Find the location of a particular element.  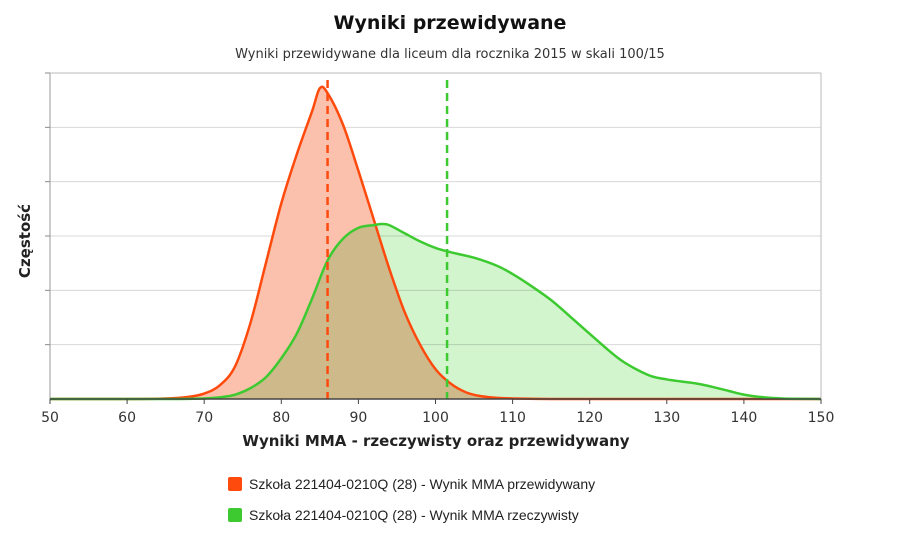

x-tick-labels: 50 60 70 80 90 100 110 120 130 140 150 is located at coordinates (437, 412).